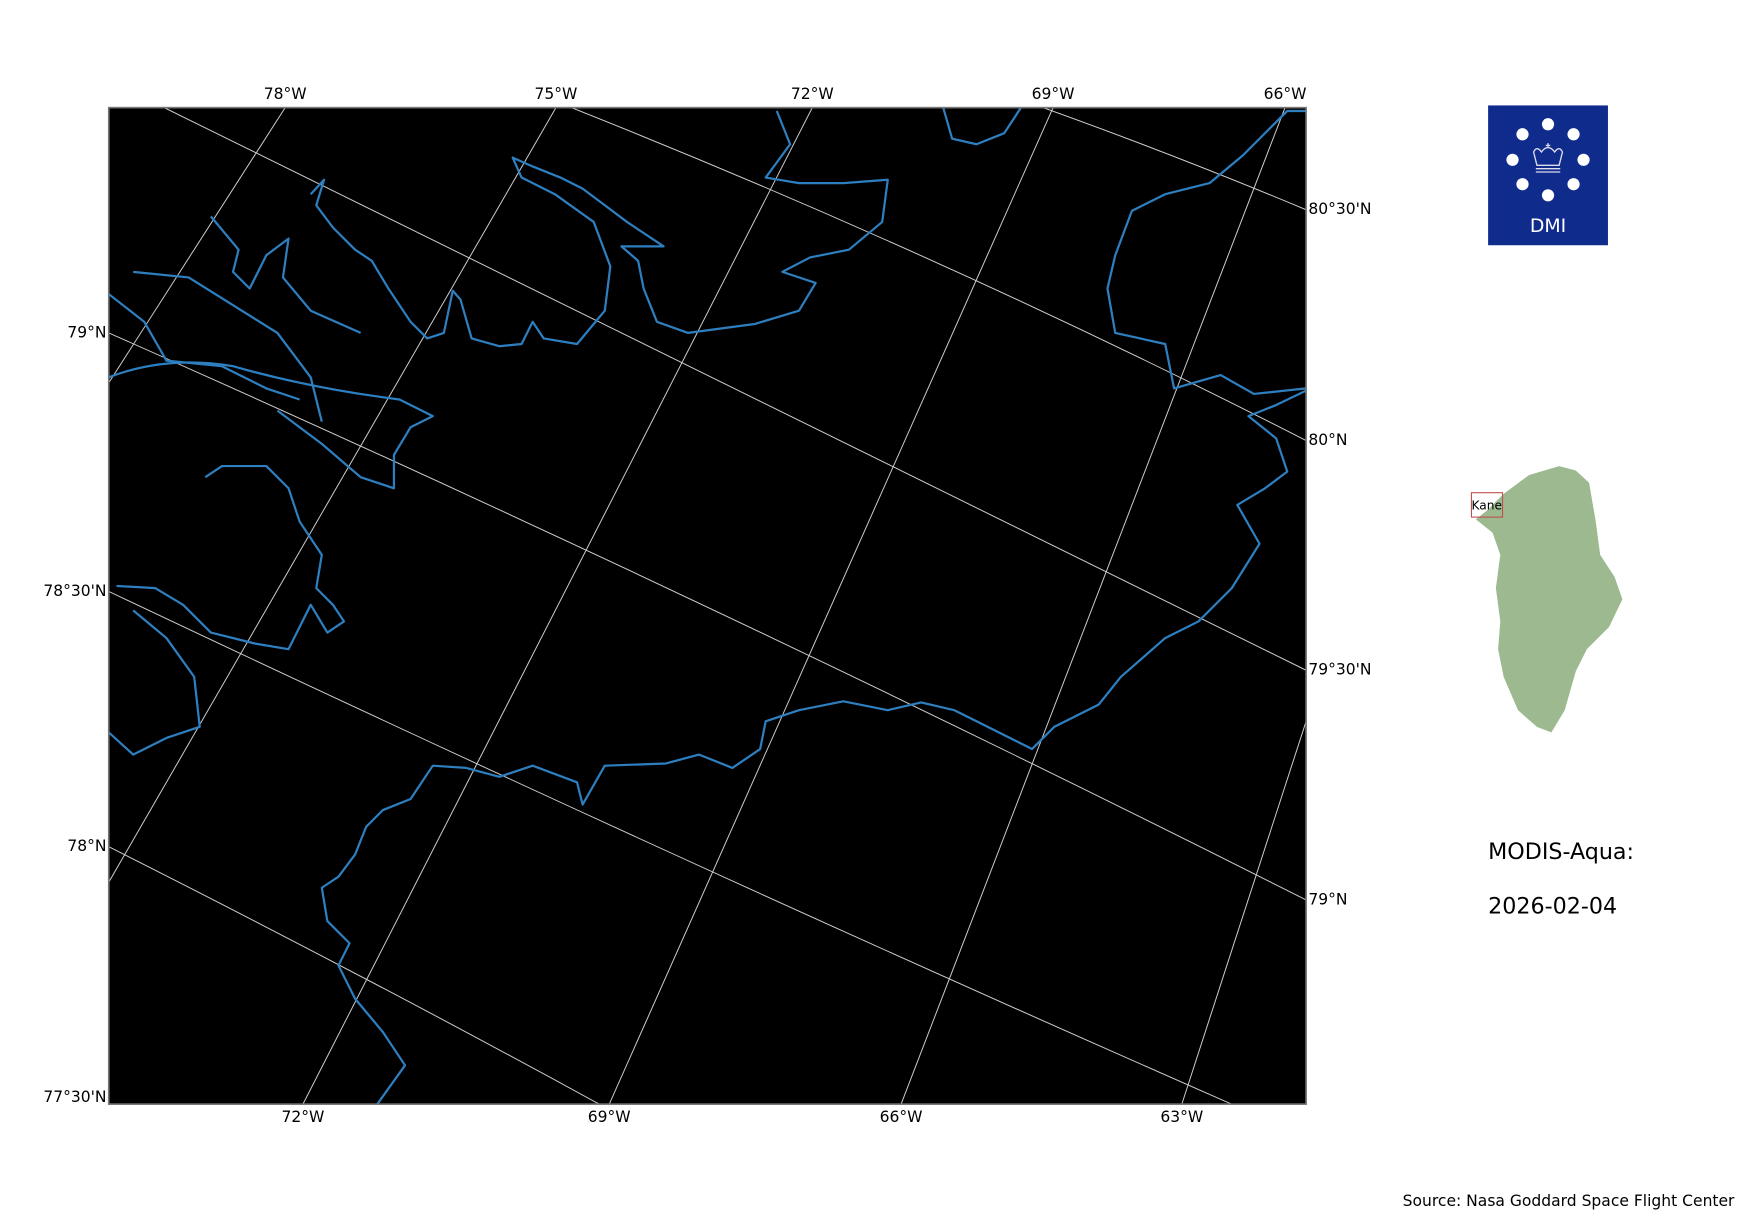  Describe the element at coordinates (285, 94) in the screenshot. I see `top-lon-label: 78°W` at that location.